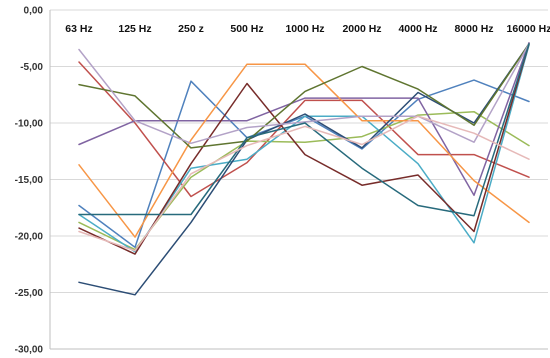 The width and height of the screenshot is (550, 358). Describe the element at coordinates (31, 67) in the screenshot. I see `y-tick-label: -5,00` at that location.